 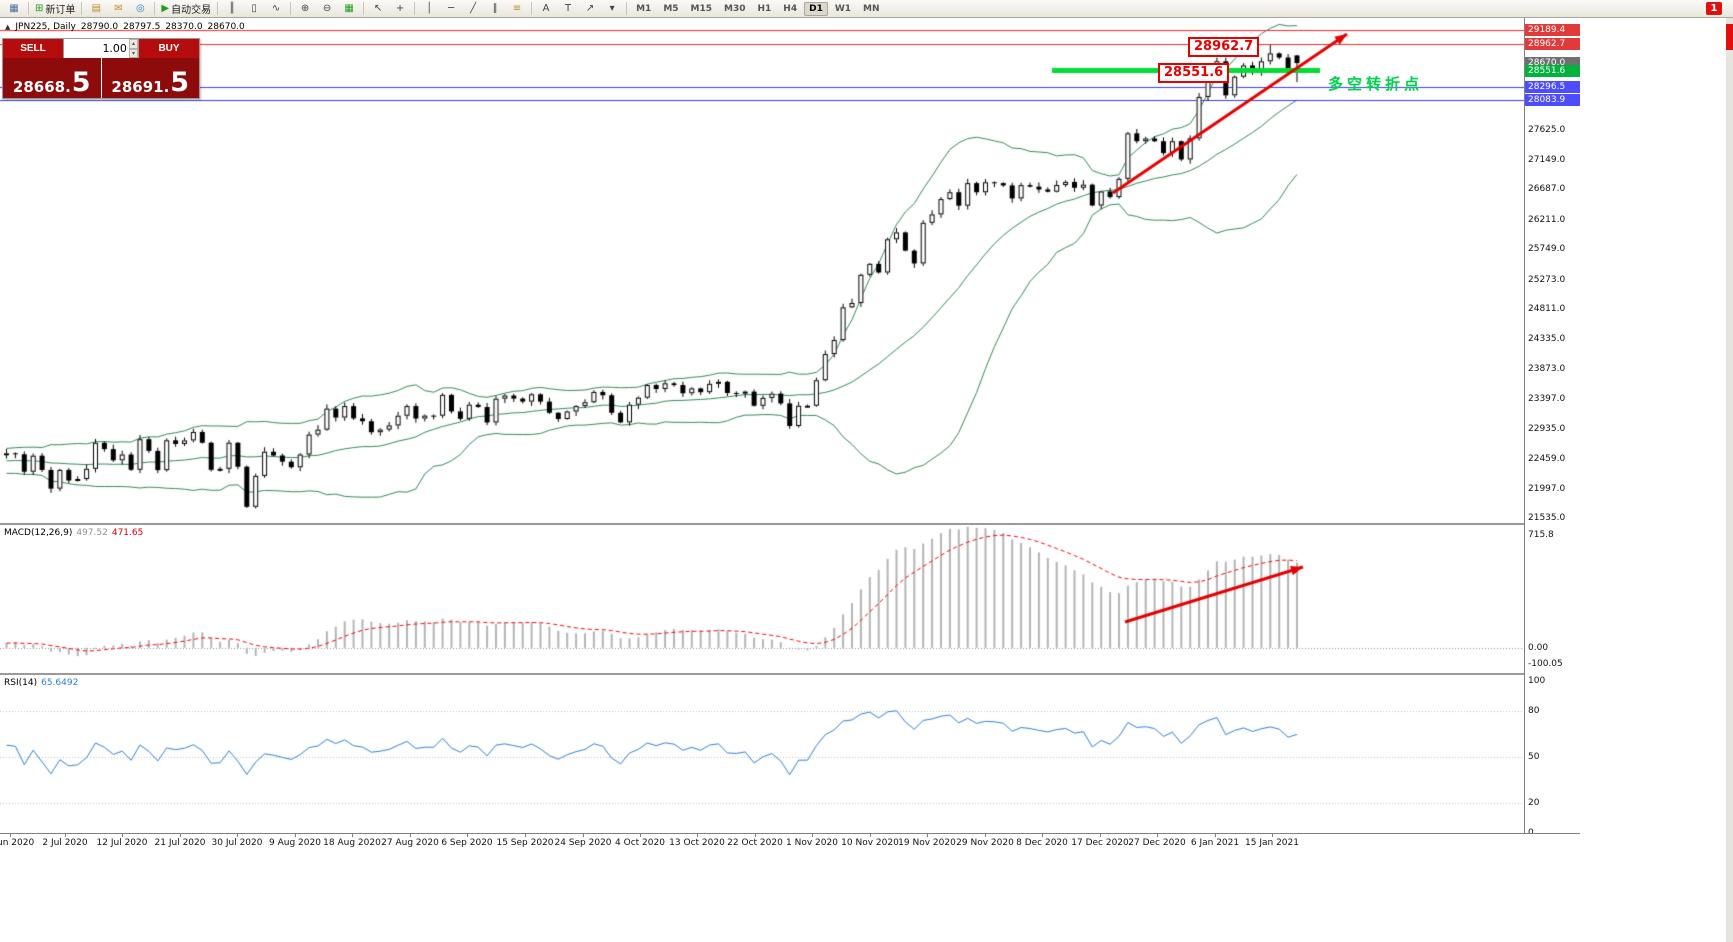 I want to click on volume-input, so click(x=96, y=48).